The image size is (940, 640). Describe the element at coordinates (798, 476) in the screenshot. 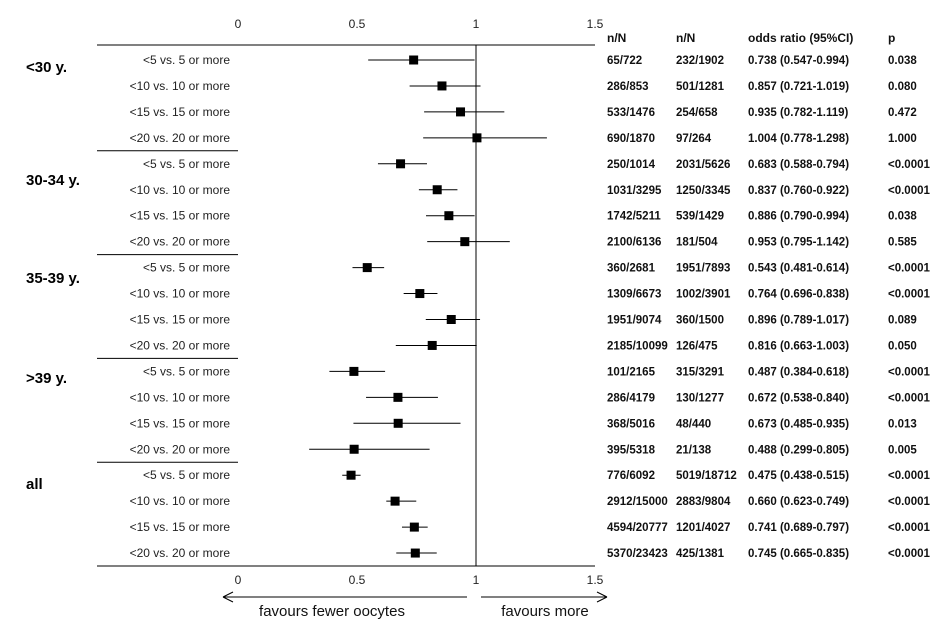

I see `odds-ratio-value: 0.475 (0.438-0.515)` at that location.